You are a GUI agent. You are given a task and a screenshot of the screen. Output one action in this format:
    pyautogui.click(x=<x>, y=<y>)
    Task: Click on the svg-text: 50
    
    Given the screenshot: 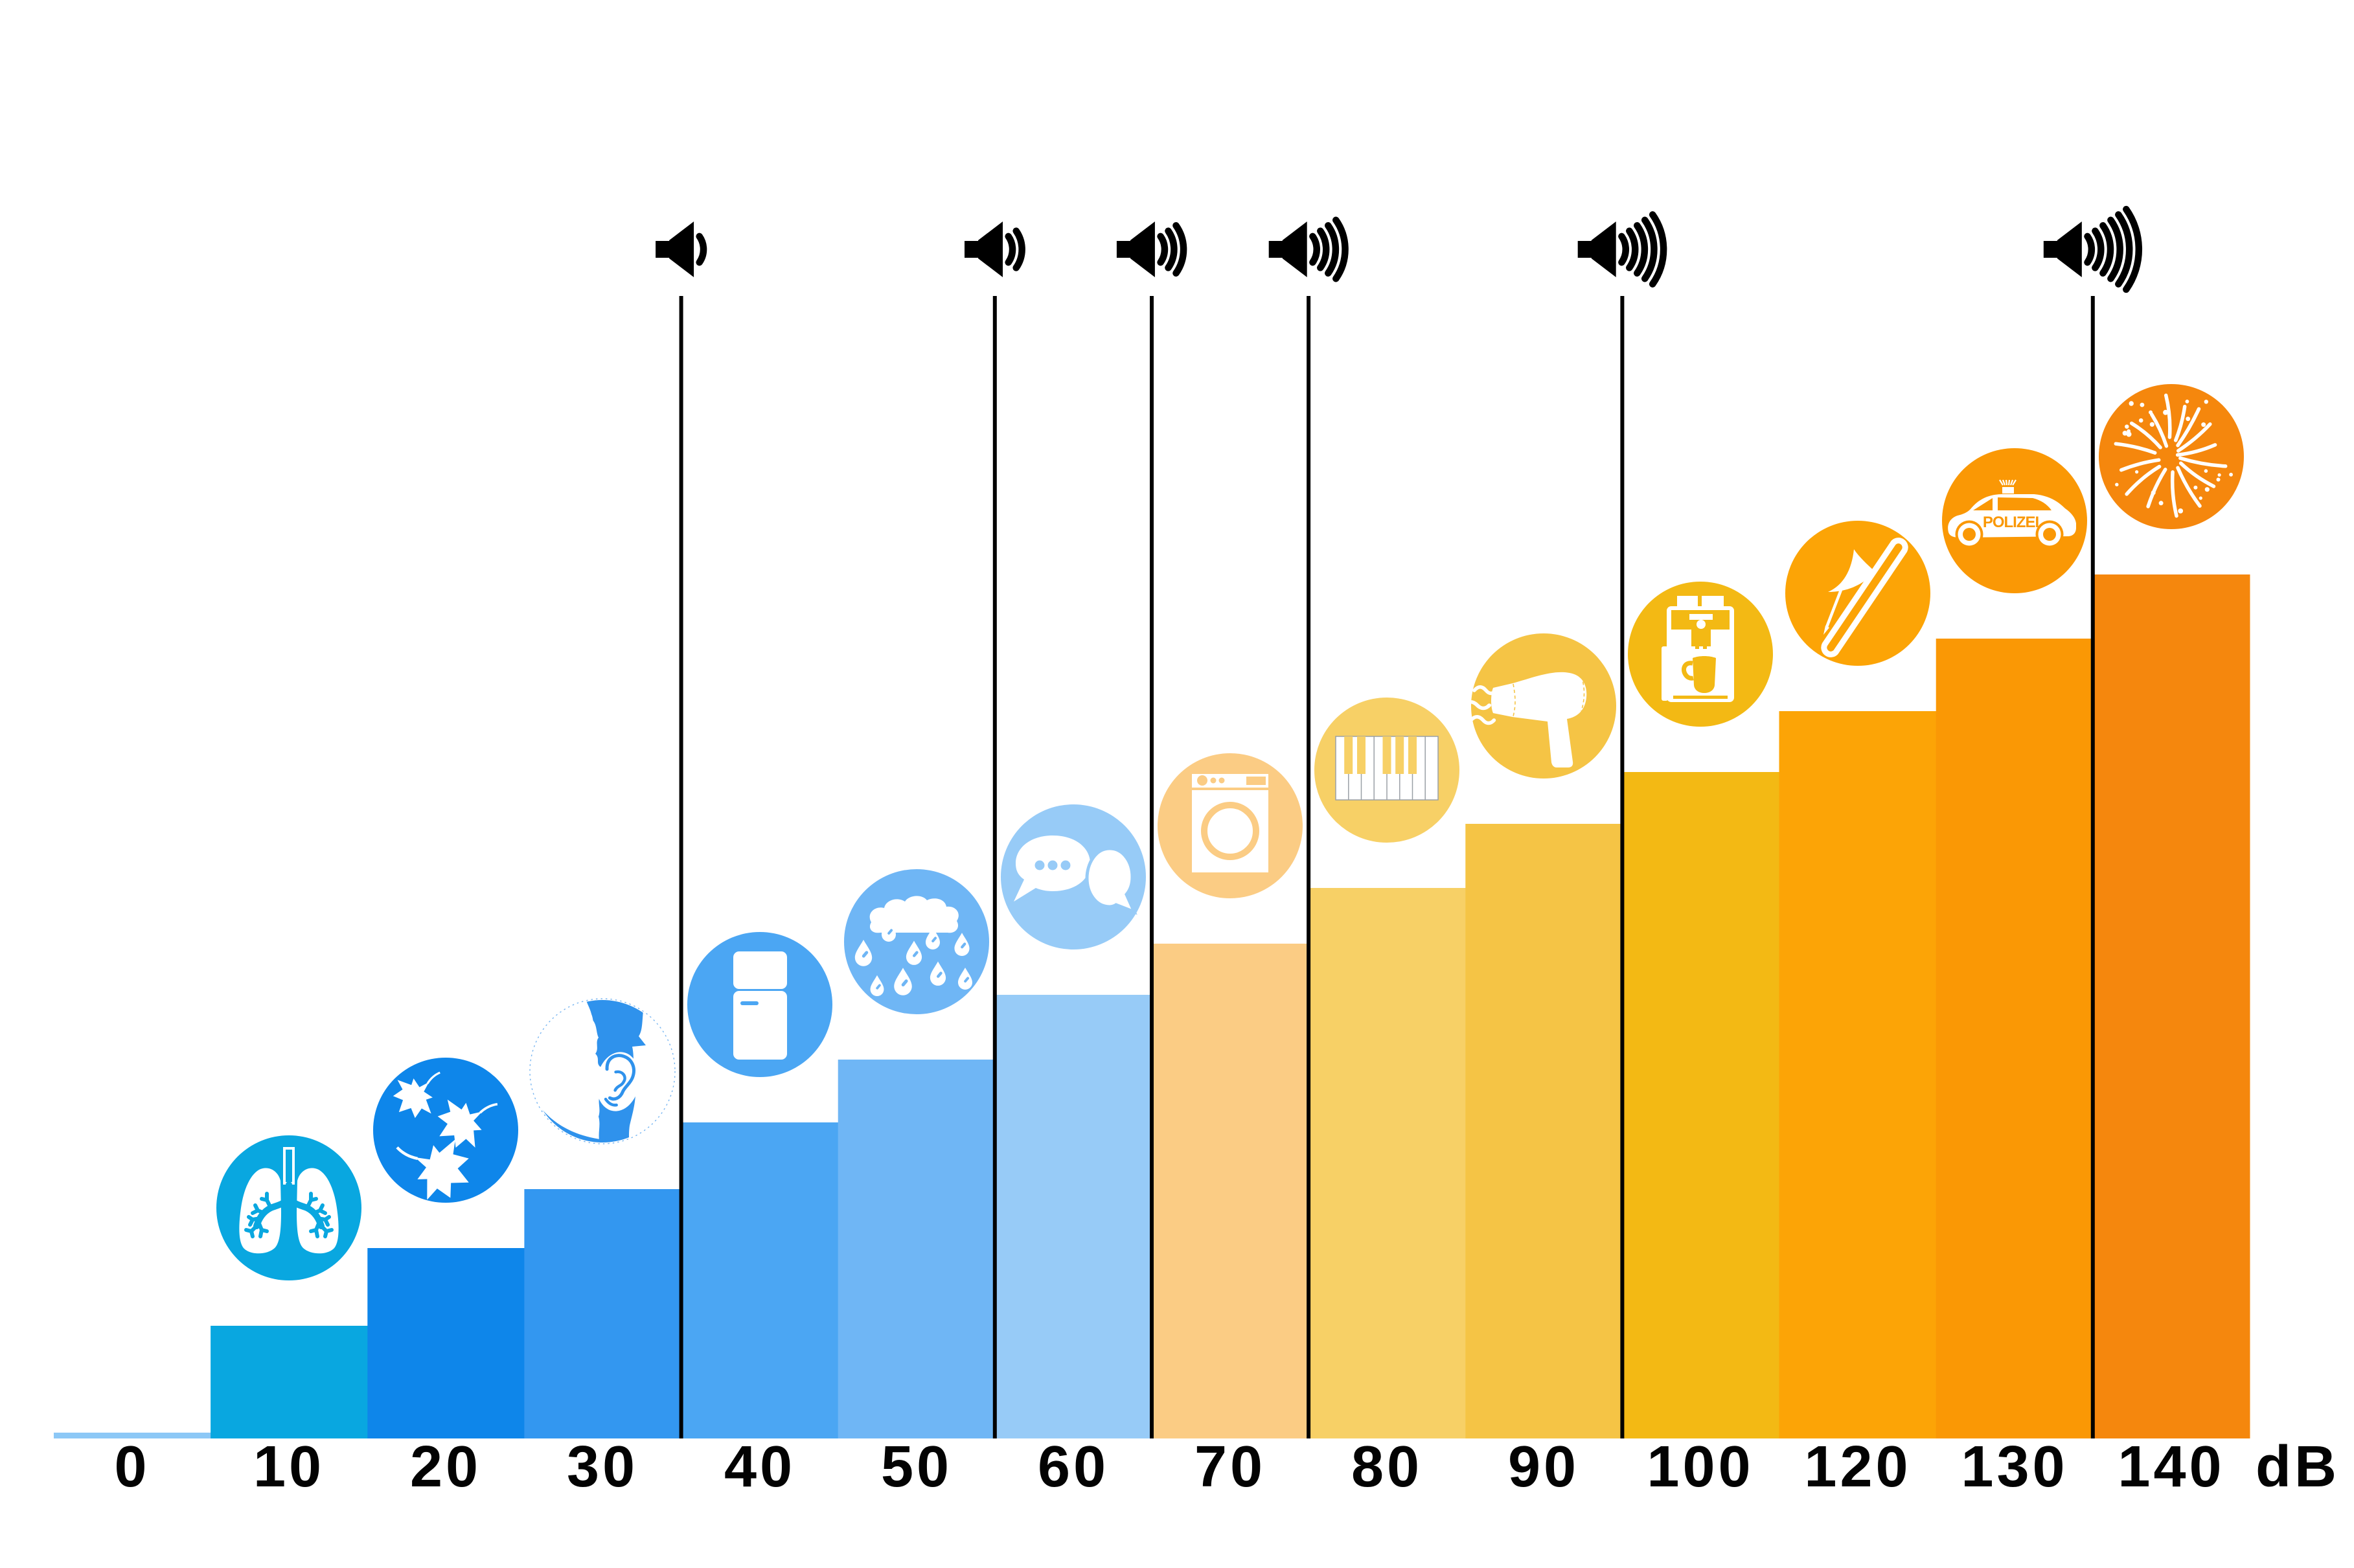 What is the action you would take?
    pyautogui.click(x=917, y=1467)
    